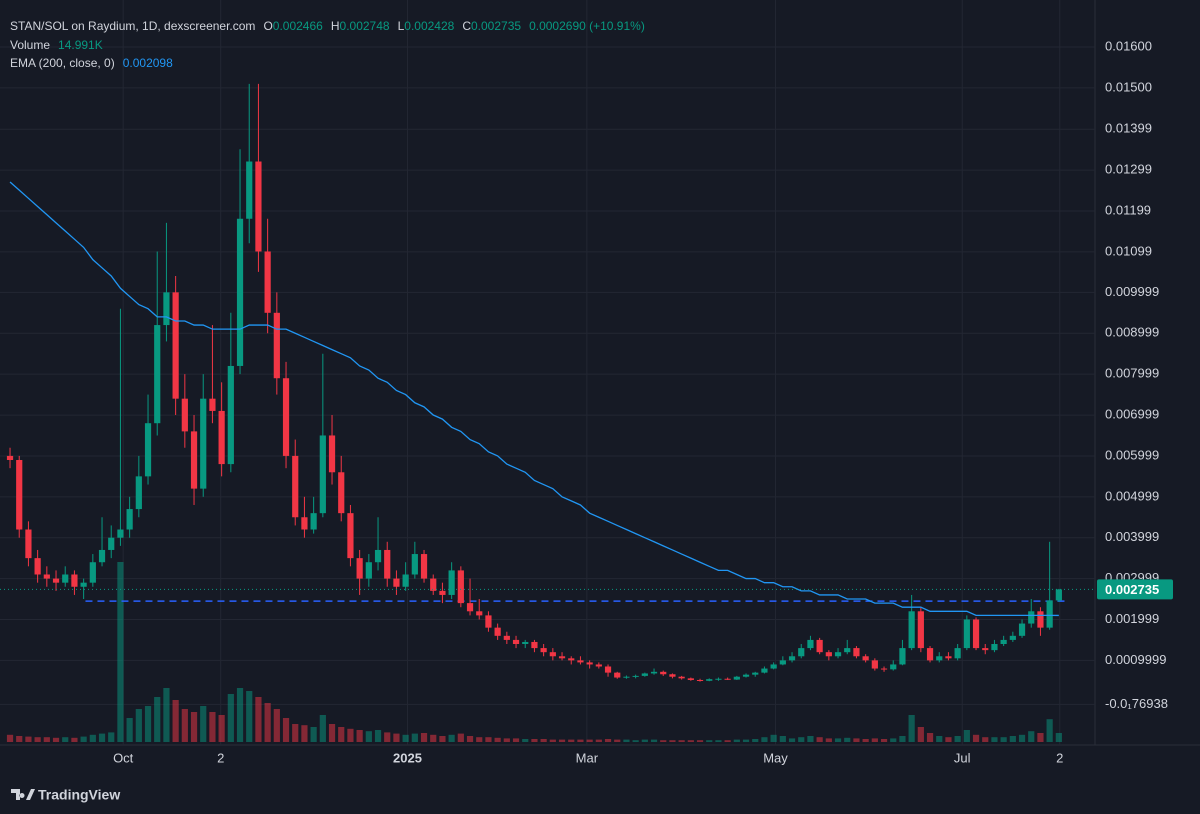  What do you see at coordinates (401, 26) in the screenshot?
I see `ohlc-label: L` at bounding box center [401, 26].